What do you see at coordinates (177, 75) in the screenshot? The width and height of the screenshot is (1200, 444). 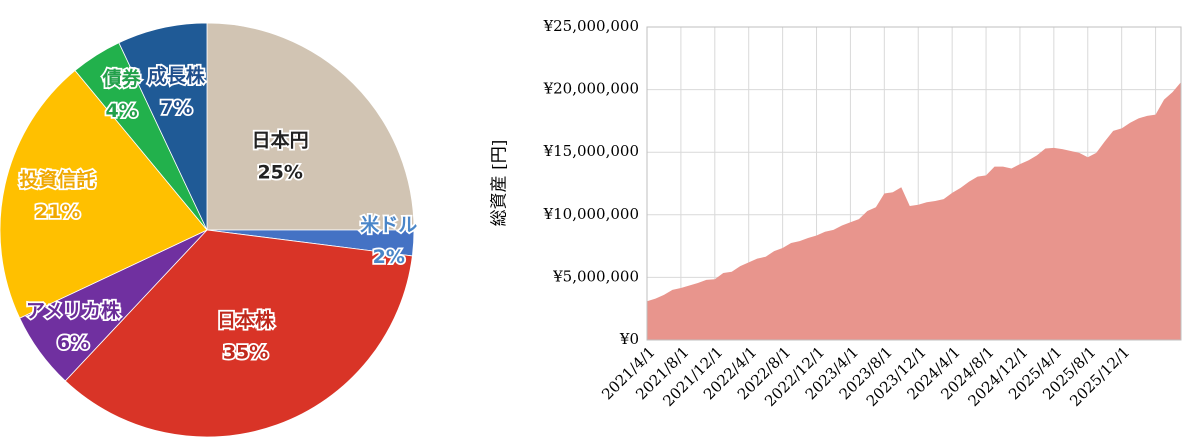 I see `pie-slice-name: 成長株` at bounding box center [177, 75].